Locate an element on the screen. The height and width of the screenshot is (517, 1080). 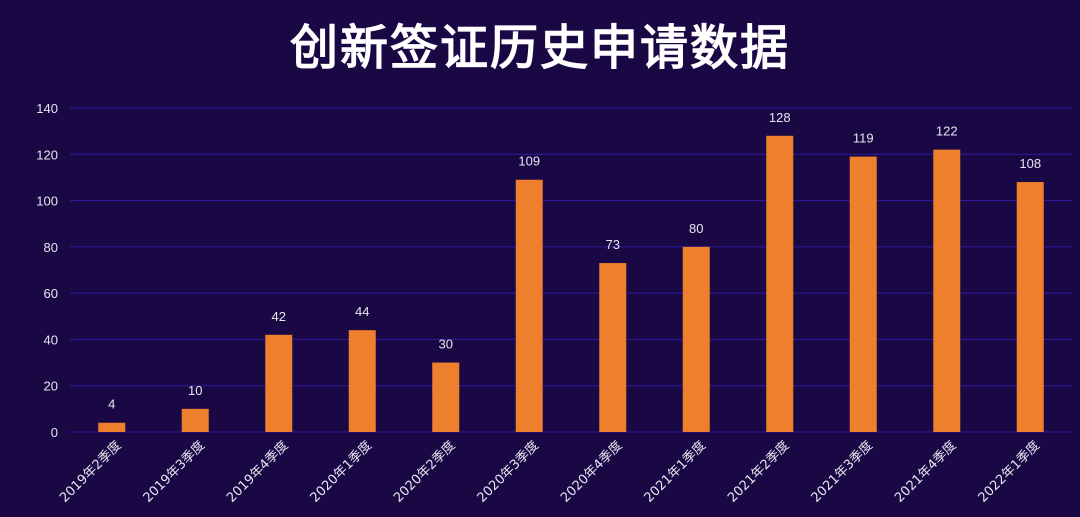
x-tick-label: 2021年3季度 is located at coordinates (842, 472).